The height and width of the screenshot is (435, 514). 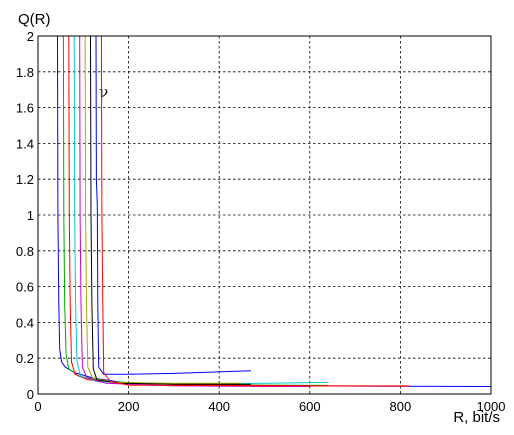 What do you see at coordinates (30, 394) in the screenshot?
I see `y-tick-label: 0` at bounding box center [30, 394].